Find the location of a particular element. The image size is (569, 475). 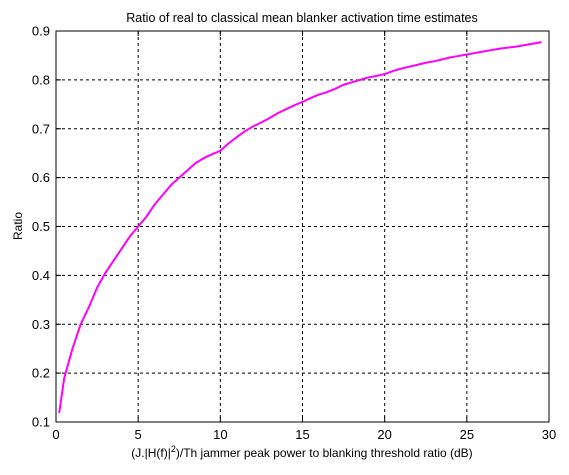

y-tick-label: 0.2 is located at coordinates (41, 373).